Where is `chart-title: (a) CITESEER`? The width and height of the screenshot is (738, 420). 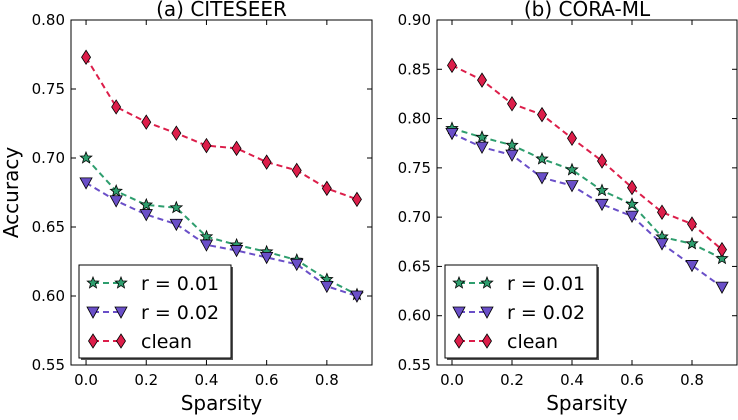 chart-title: (a) CITESEER is located at coordinates (221, 10).